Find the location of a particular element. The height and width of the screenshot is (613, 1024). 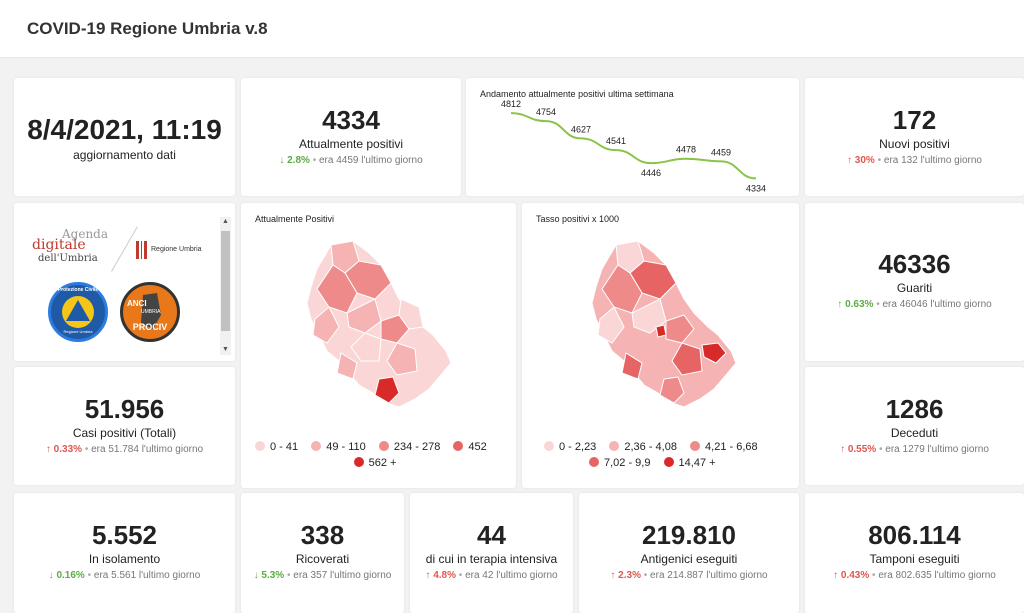

delta-previous: era 357 l'ultimo giorno is located at coordinates (342, 575).